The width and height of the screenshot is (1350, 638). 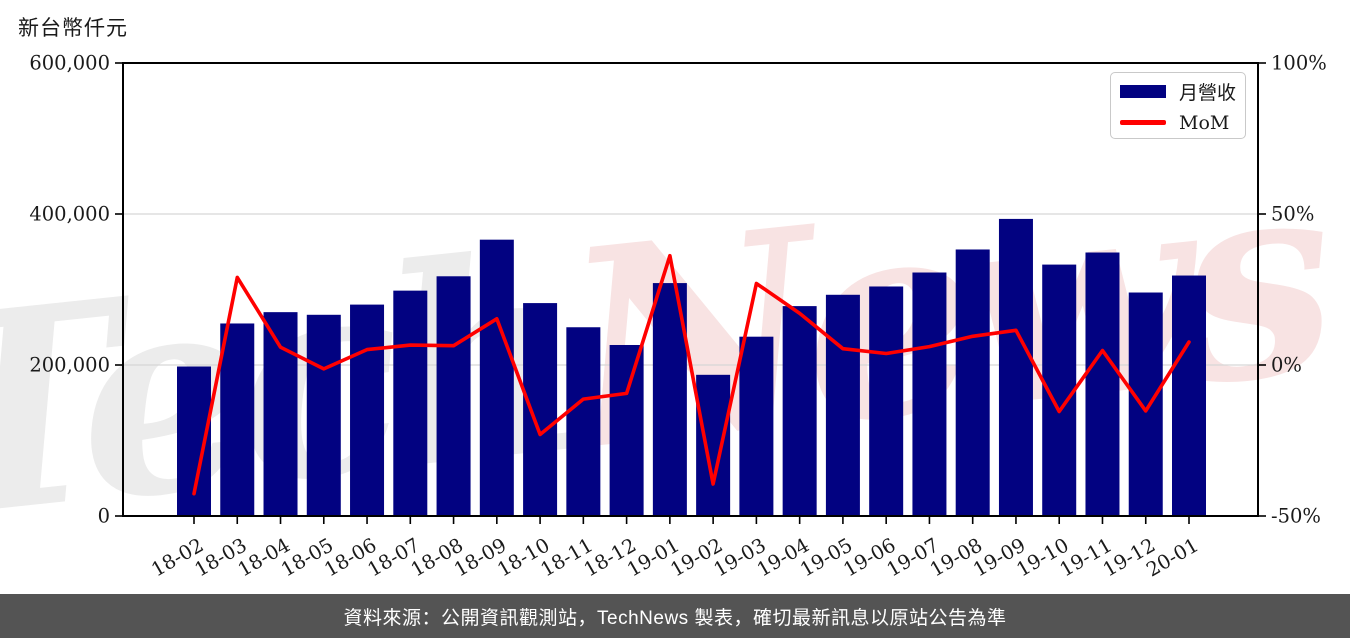 I want to click on right-axis-label: 50%, so click(x=1292, y=214).